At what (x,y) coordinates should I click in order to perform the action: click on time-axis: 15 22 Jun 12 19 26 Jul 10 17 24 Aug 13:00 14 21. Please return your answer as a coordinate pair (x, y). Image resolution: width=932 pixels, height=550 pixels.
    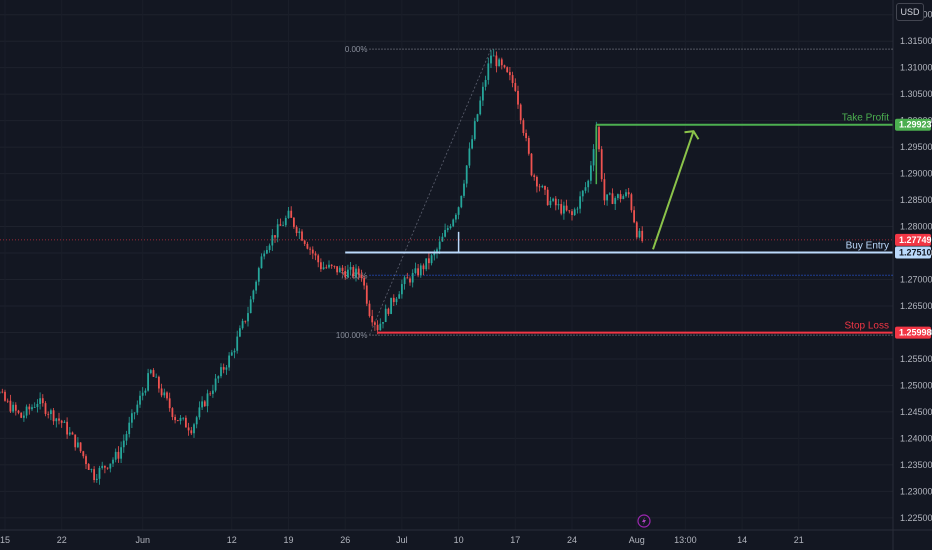
    Looking at the image, I should click on (466, 537).